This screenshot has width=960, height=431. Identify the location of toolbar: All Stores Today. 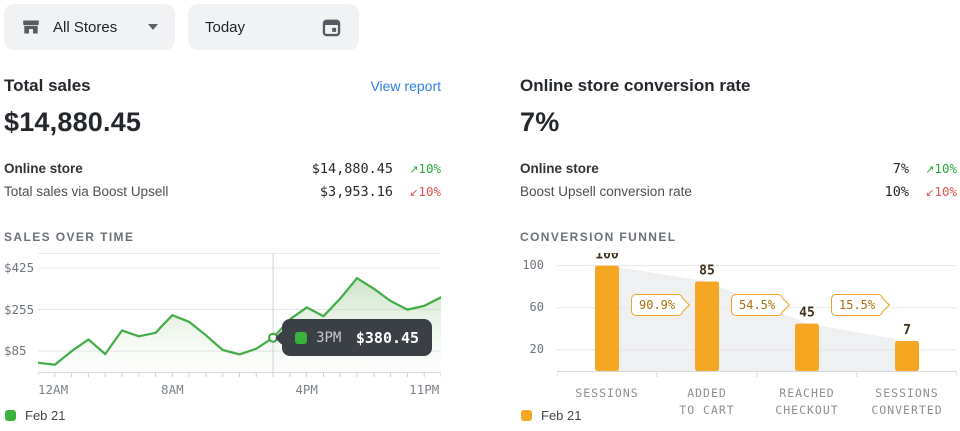
(181, 27).